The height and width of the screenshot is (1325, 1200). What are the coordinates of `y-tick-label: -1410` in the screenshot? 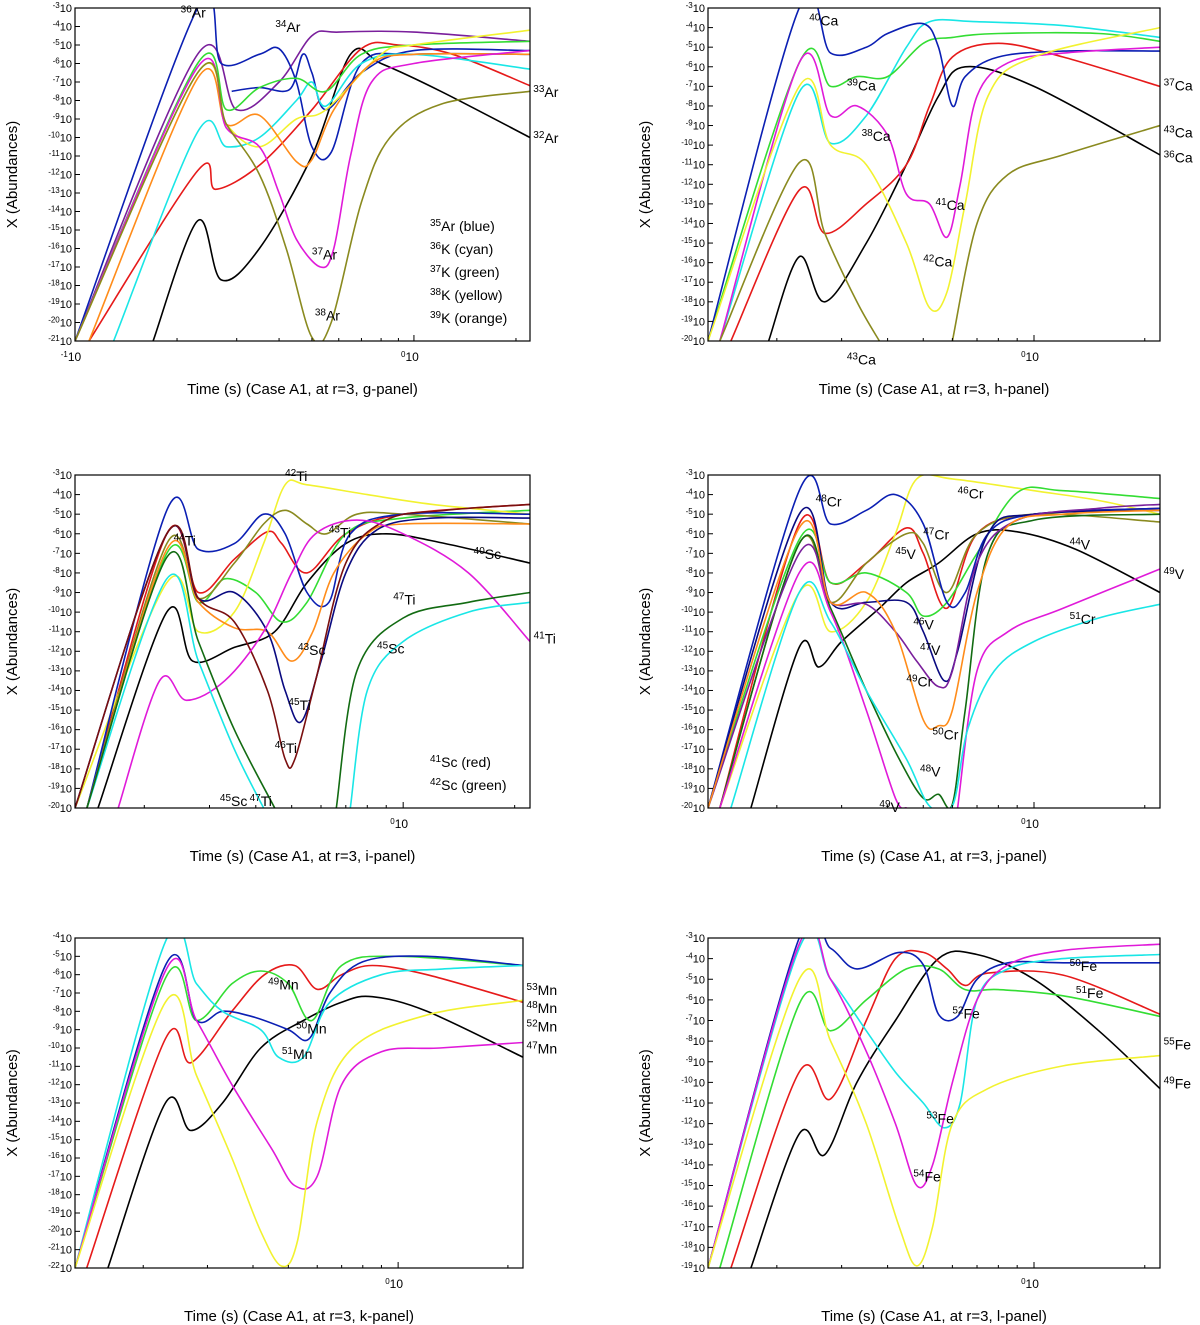 It's located at (60, 1121).